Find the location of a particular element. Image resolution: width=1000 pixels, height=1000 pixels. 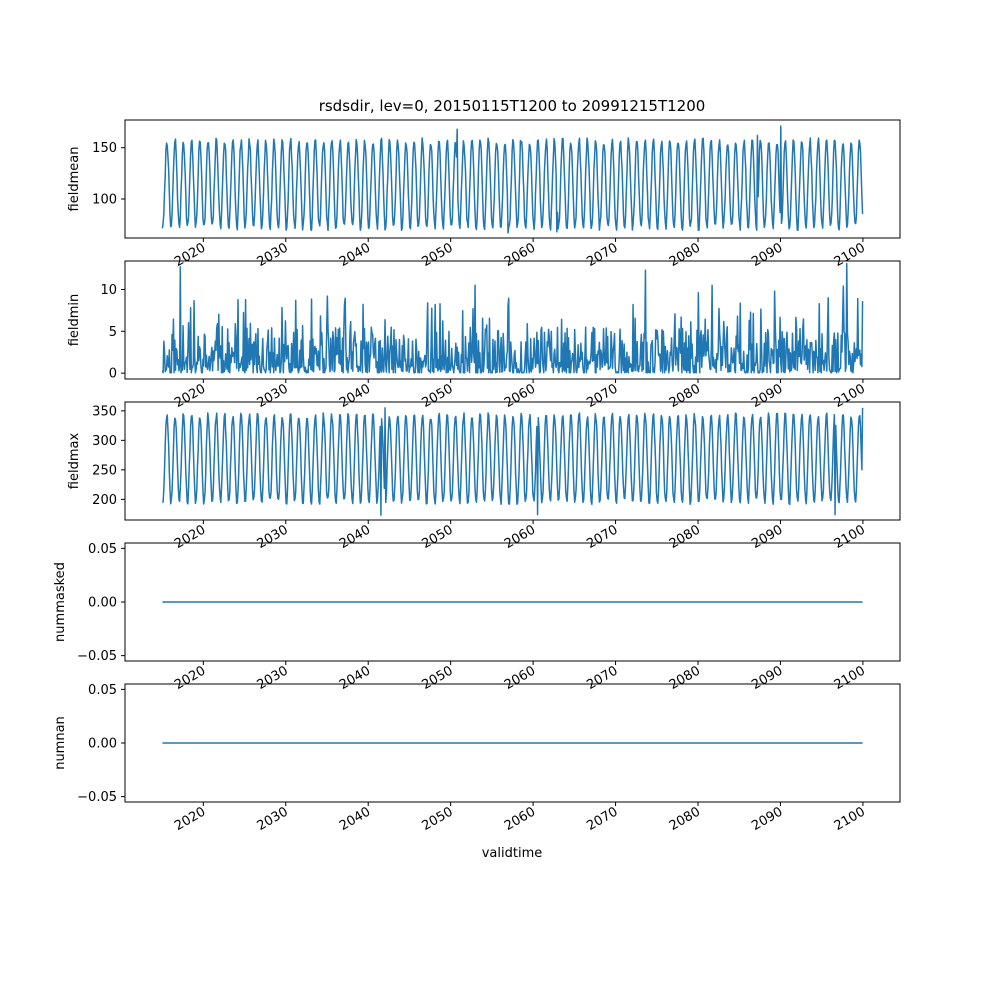

y-tick-label-fieldmean: 150 is located at coordinates (104, 148).